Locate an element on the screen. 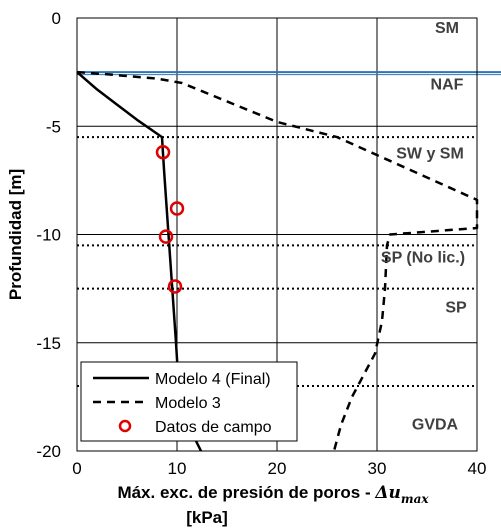 Image resolution: width=501 pixels, height=530 pixels. x-tick-label: 0 is located at coordinates (76, 468).